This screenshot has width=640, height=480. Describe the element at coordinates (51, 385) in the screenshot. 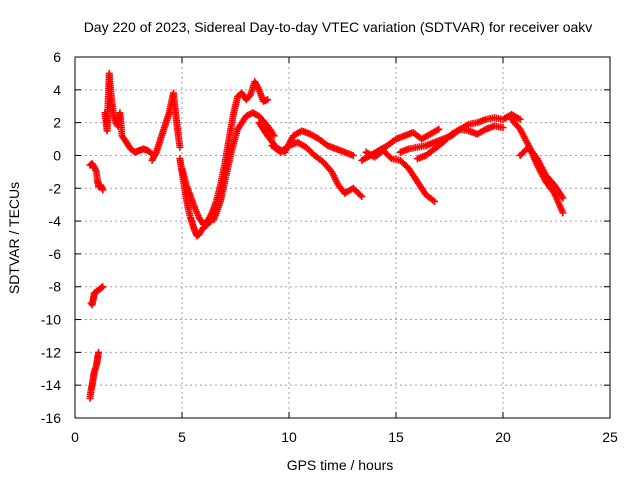

I see `y-tick-label: -14` at that location.